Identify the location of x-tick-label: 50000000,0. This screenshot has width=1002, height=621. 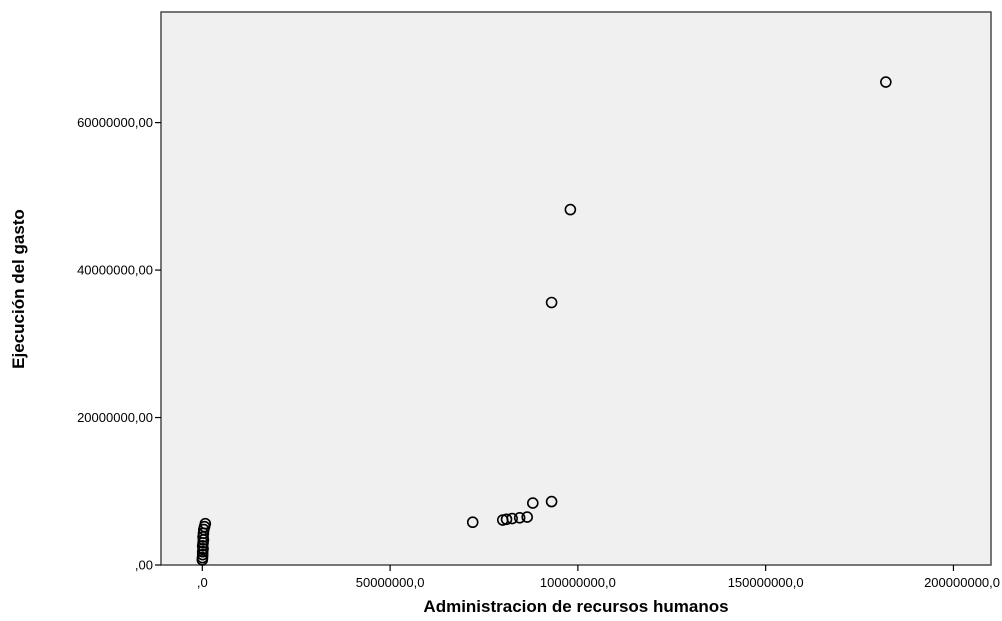
(390, 582).